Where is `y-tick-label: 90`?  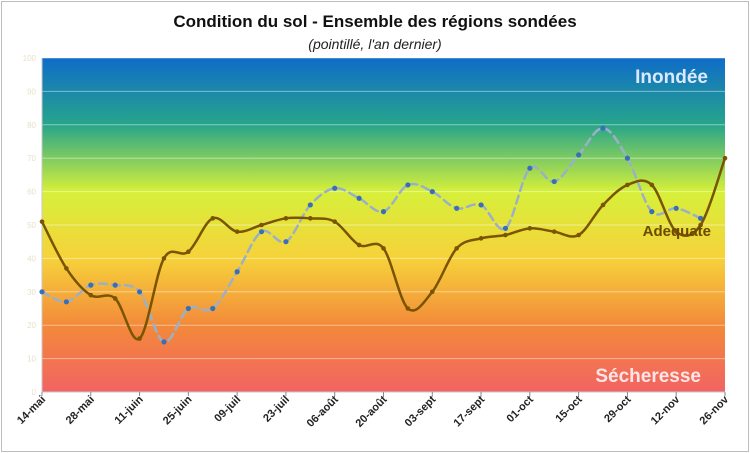 y-tick-label: 90 is located at coordinates (31, 91).